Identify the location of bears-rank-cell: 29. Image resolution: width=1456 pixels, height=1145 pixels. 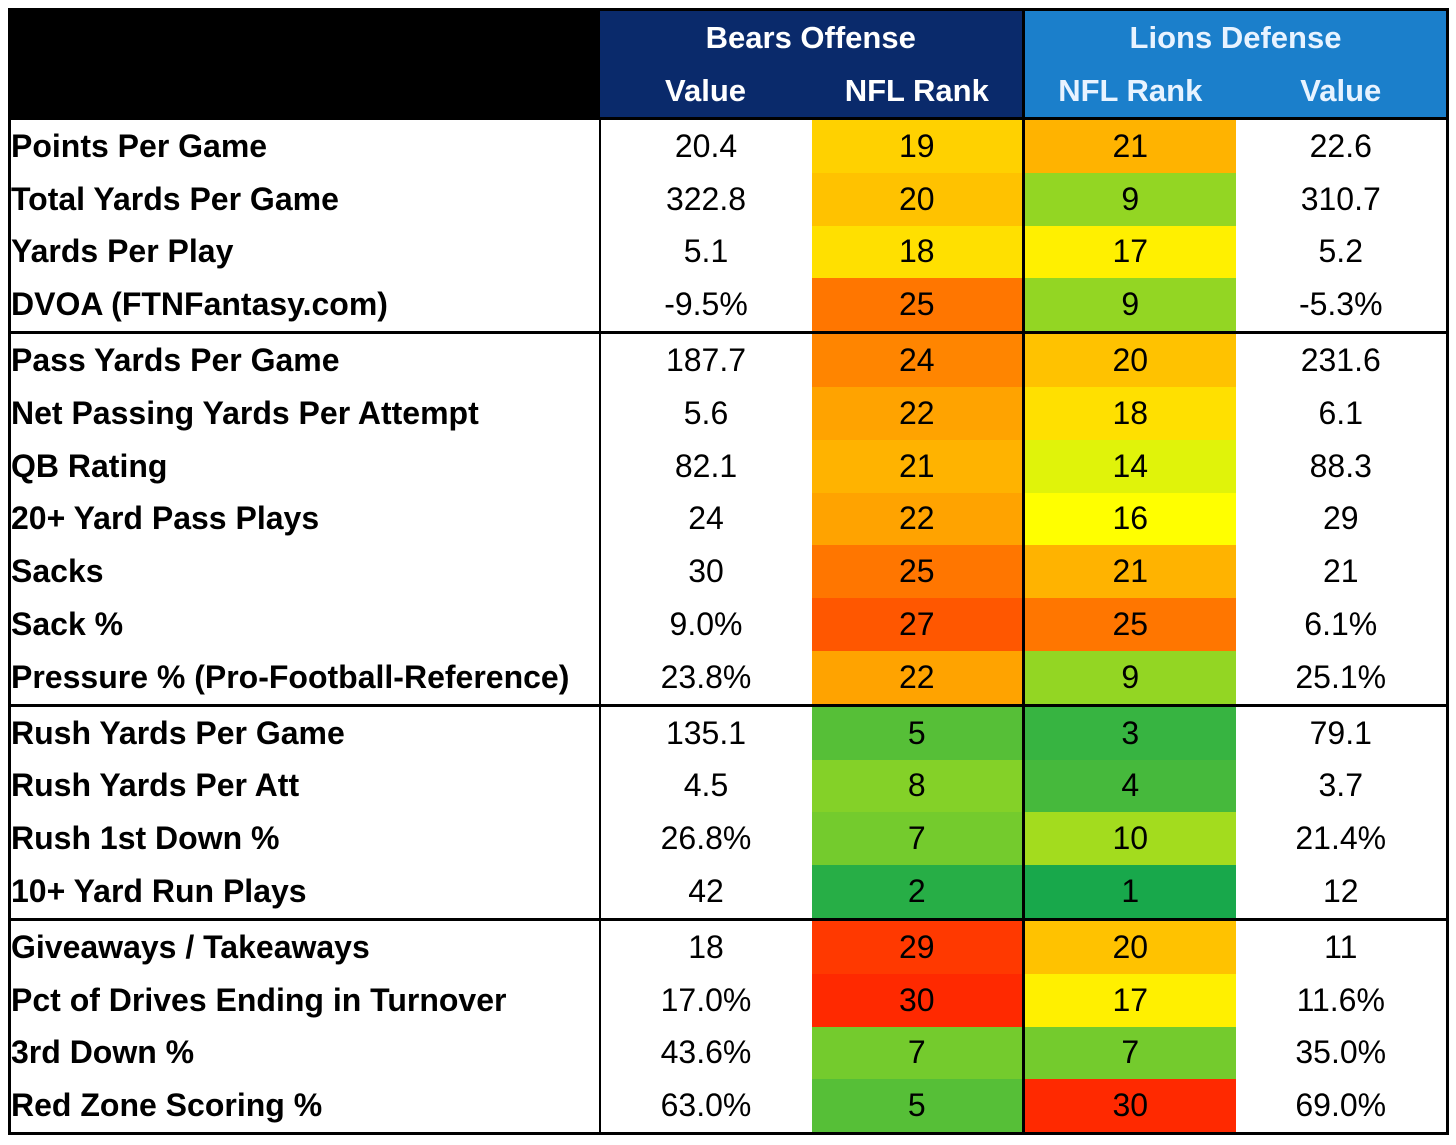
(917, 945).